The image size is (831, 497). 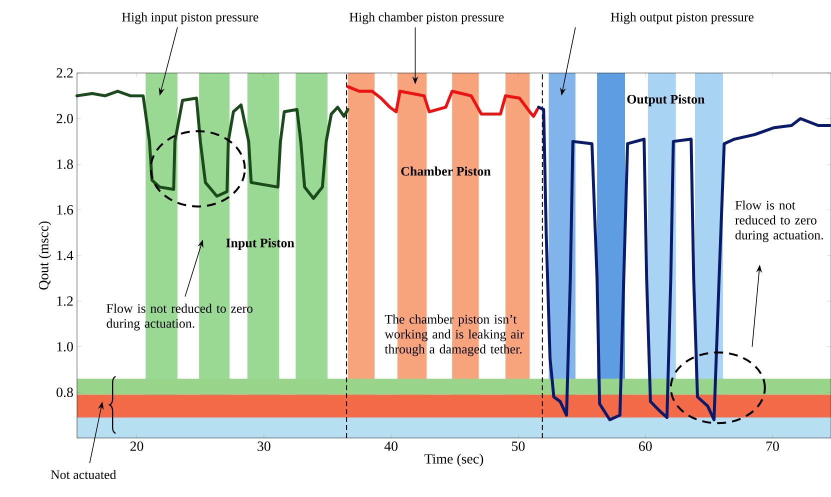 What do you see at coordinates (391, 446) in the screenshot?
I see `x-tick-label: 40` at bounding box center [391, 446].